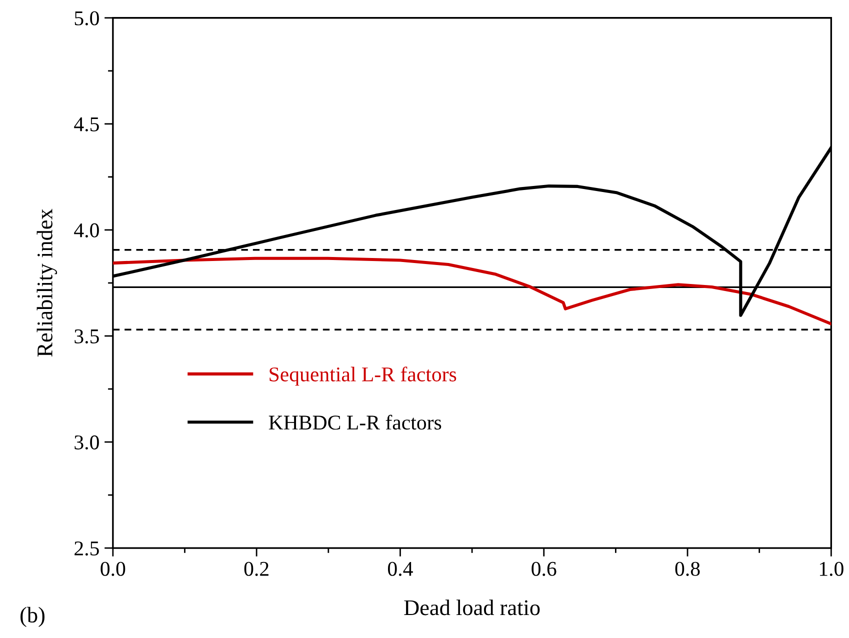 The height and width of the screenshot is (638, 849). Describe the element at coordinates (86, 548) in the screenshot. I see `y-tick-label: 2.5` at that location.